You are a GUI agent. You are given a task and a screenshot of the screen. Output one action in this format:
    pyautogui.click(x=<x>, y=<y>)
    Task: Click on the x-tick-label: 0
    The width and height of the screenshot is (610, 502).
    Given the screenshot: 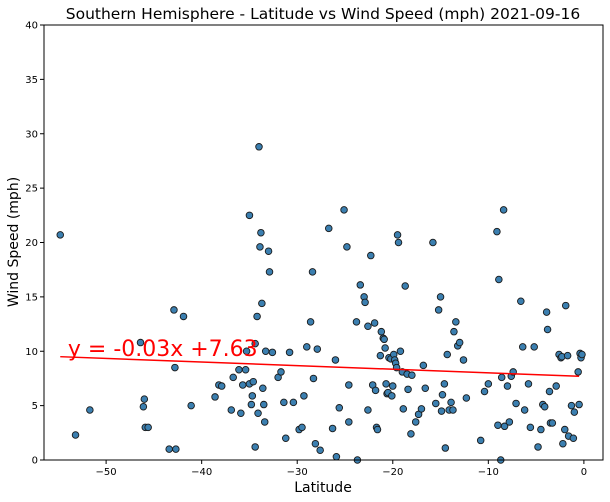 What is the action you would take?
    pyautogui.click(x=584, y=472)
    